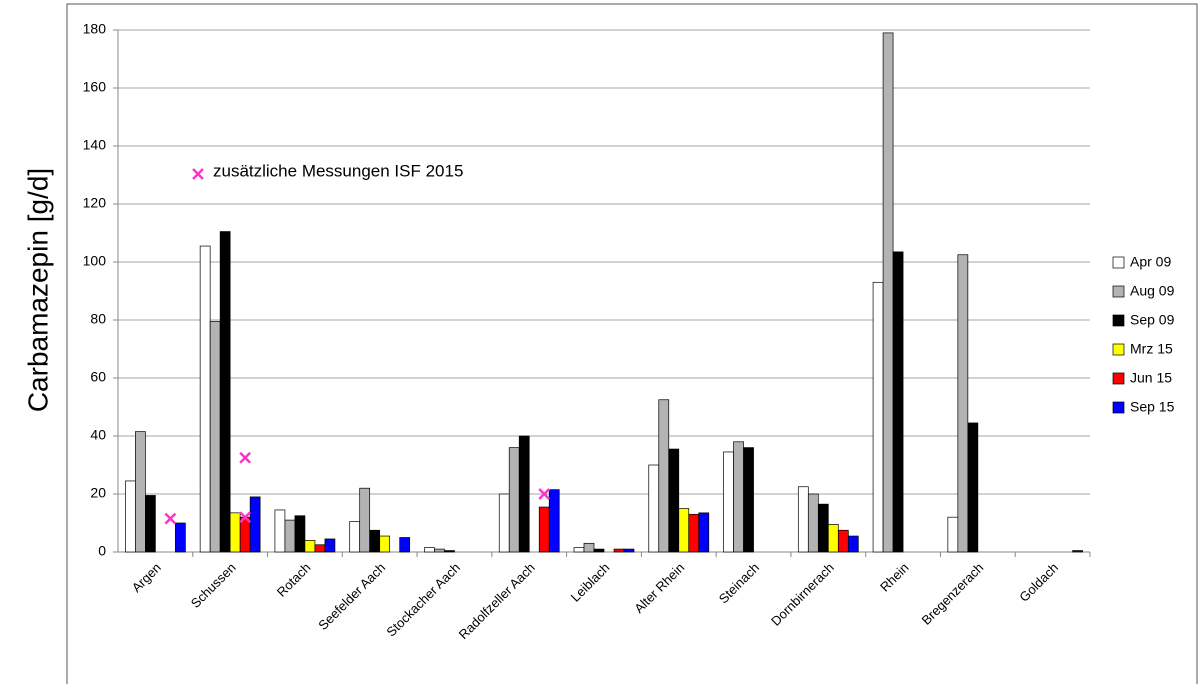 This screenshot has width=1203, height=684. I want to click on x-tick-label: Rhein, so click(894, 577).